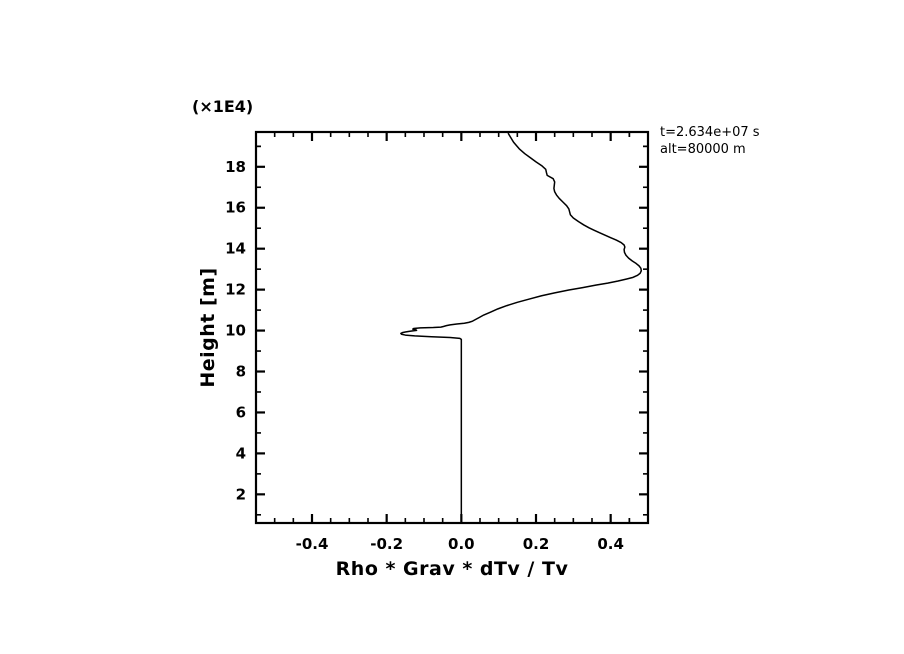  What do you see at coordinates (241, 453) in the screenshot?
I see `y-tick-label: 4` at bounding box center [241, 453].